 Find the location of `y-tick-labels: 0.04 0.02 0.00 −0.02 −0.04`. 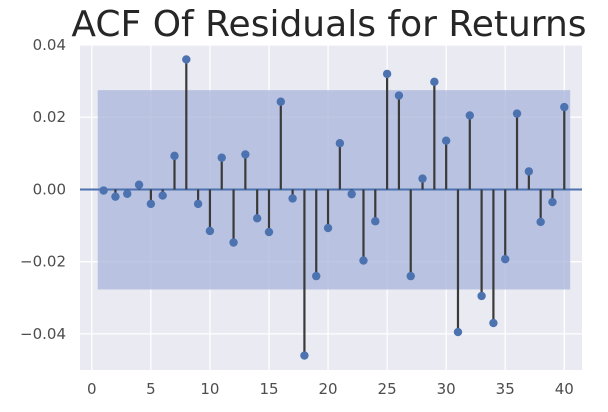

y-tick-labels: 0.04 0.02 0.00 −0.02 −0.04 is located at coordinates (43, 189).